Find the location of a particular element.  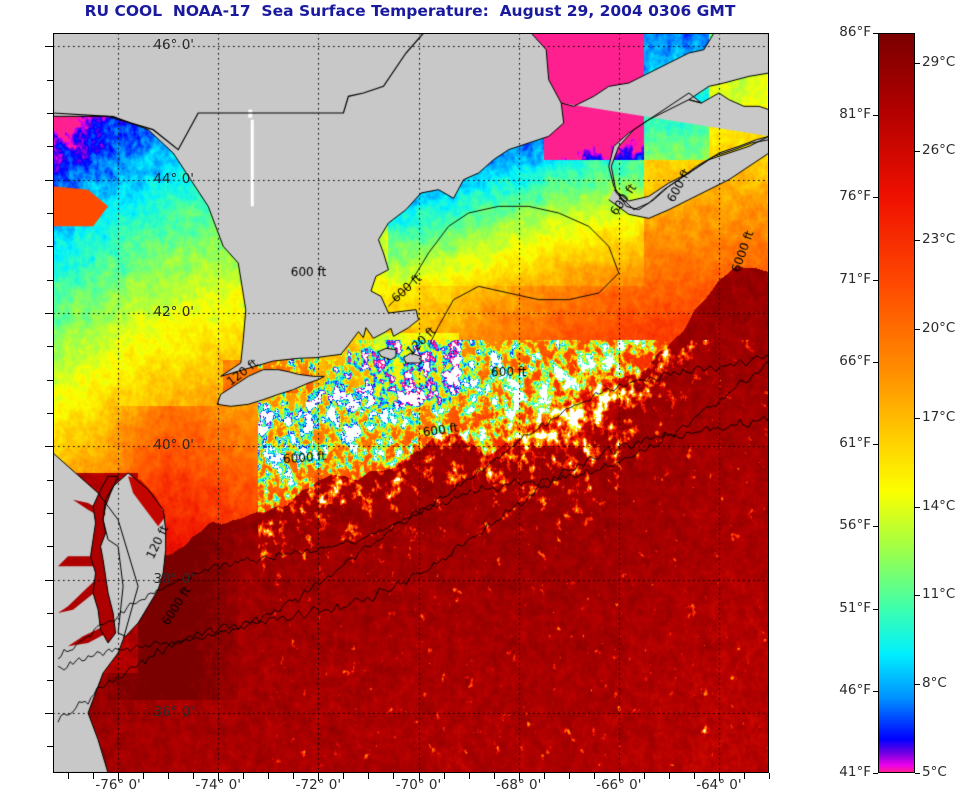

y-axis-label: 36° 0' is located at coordinates (173, 712).